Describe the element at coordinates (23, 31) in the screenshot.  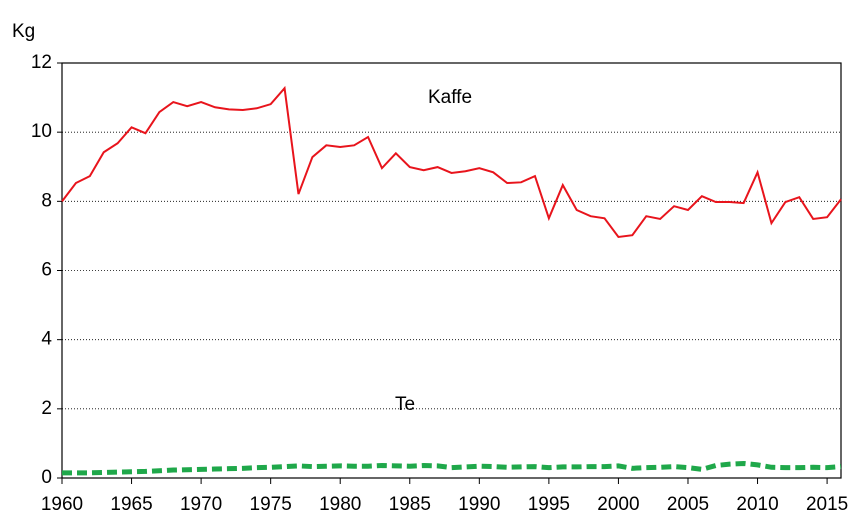
I see `y-axis-label: Kg` at that location.